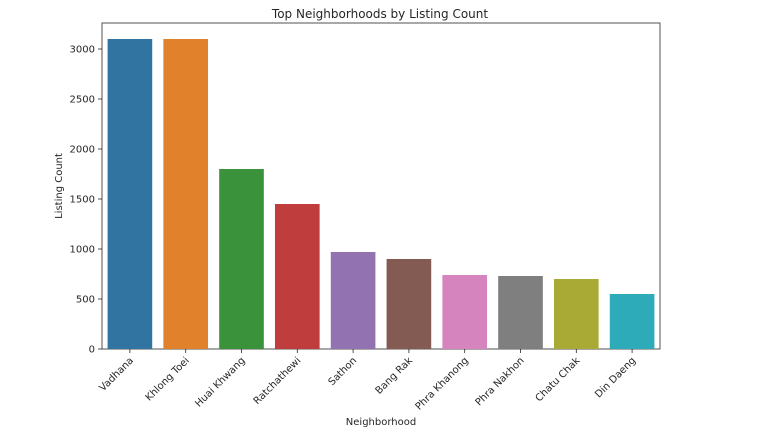 The height and width of the screenshot is (439, 768). I want to click on y-tick-label: 500, so click(85, 300).